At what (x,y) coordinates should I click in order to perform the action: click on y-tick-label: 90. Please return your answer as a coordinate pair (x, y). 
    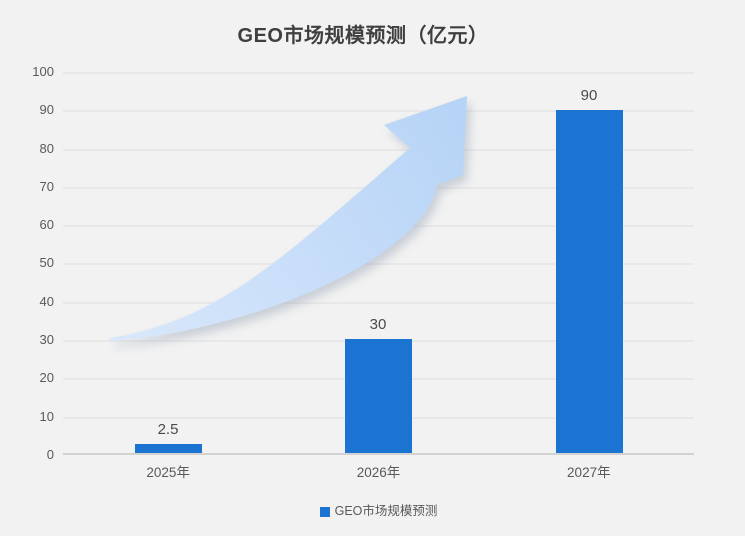
    Looking at the image, I should click on (46, 109).